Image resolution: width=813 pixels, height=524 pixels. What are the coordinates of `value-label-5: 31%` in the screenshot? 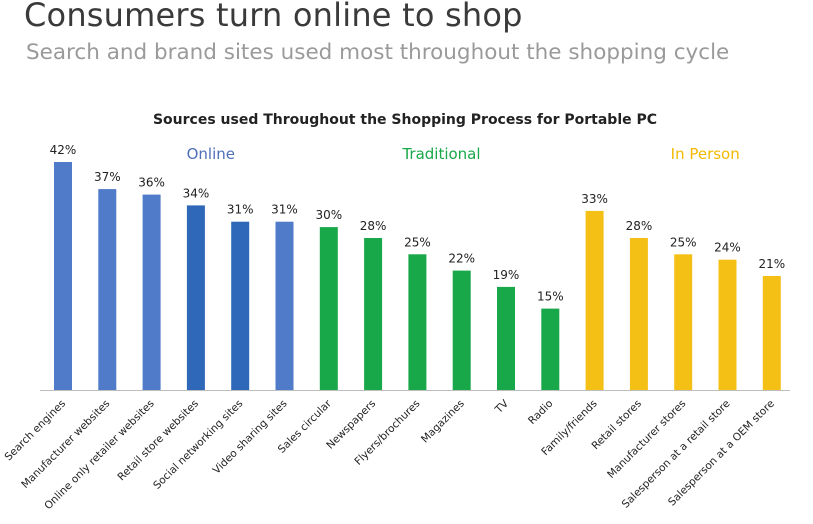 It's located at (284, 210).